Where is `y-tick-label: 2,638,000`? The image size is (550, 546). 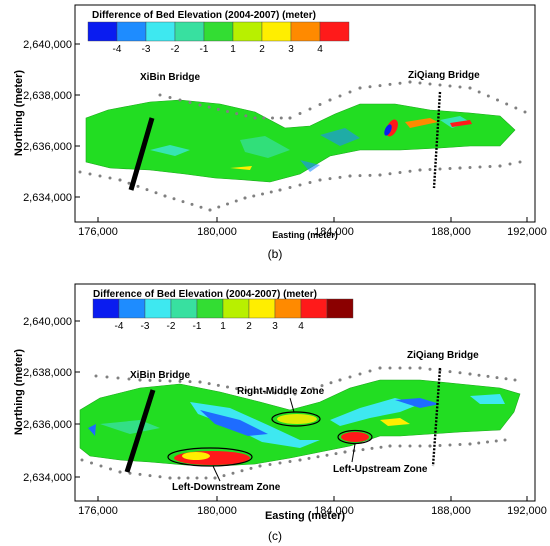 y-tick-label: 2,638,000 is located at coordinates (47, 96).